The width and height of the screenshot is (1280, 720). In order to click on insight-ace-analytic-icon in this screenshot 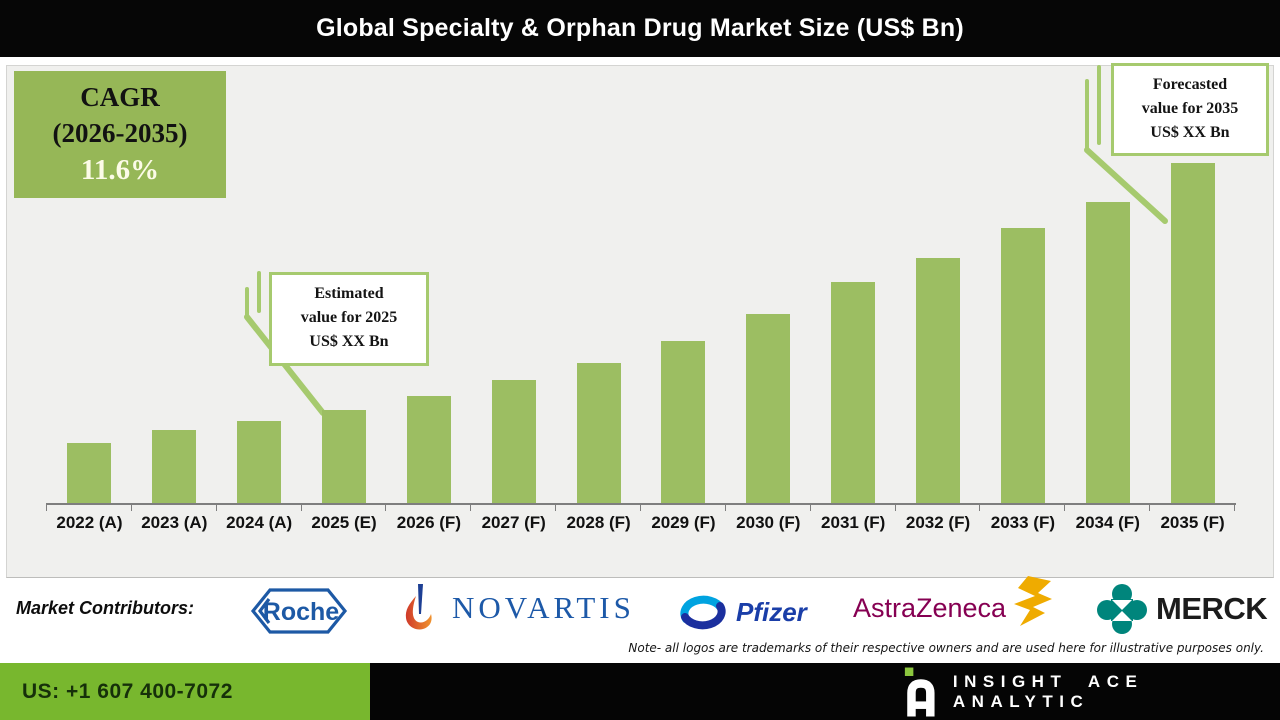, I will do `click(919, 691)`.